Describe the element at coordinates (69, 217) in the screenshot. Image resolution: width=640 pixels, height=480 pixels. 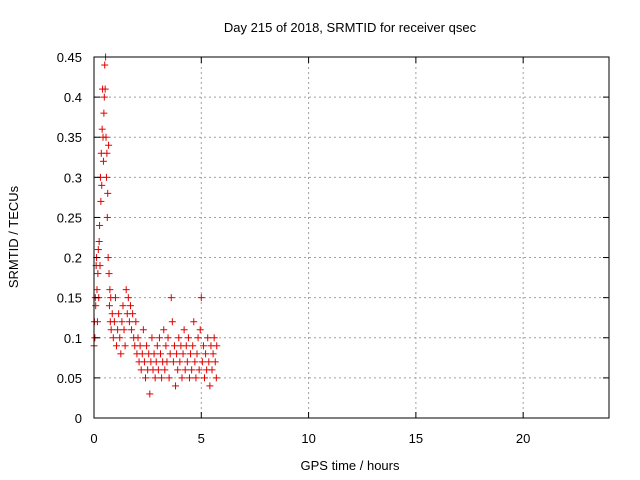
I see `y-tick-label: 0.25` at that location.